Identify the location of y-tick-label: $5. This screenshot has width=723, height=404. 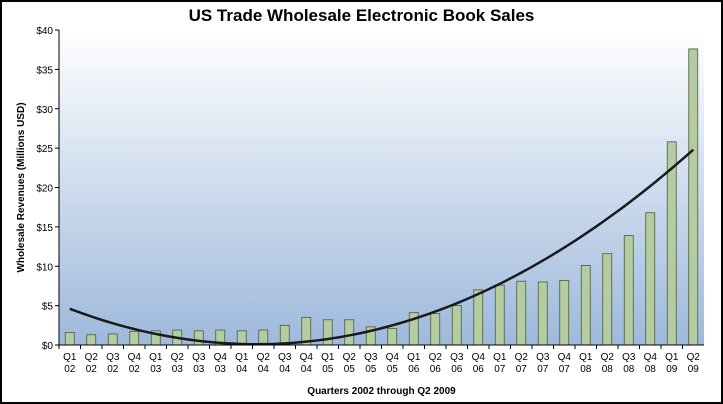
(48, 307).